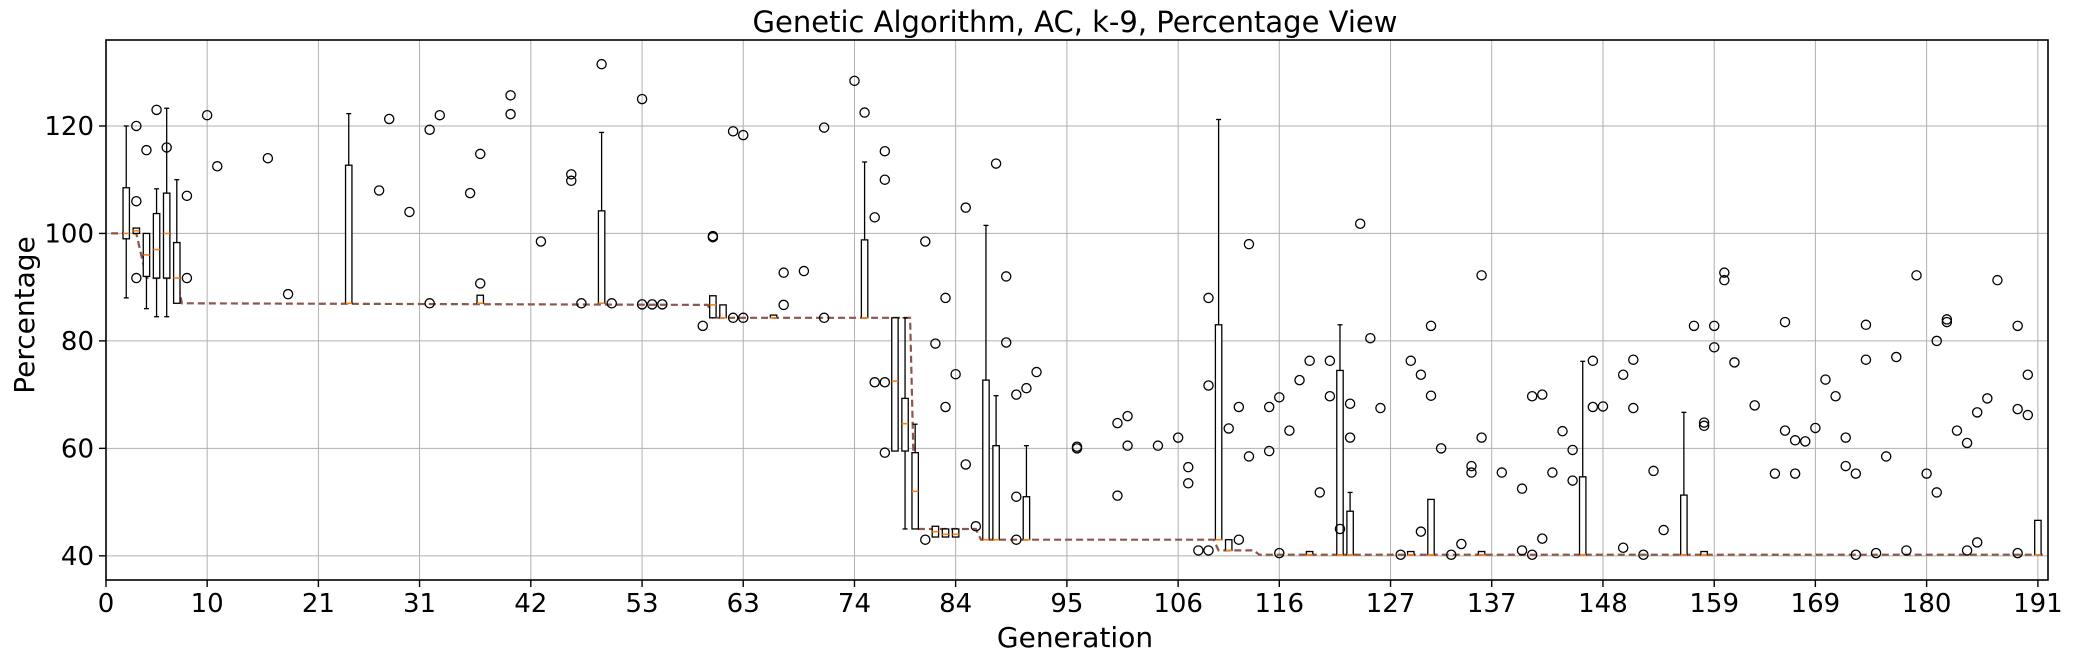  Describe the element at coordinates (207, 604) in the screenshot. I see `x-tick-label: 10` at that location.